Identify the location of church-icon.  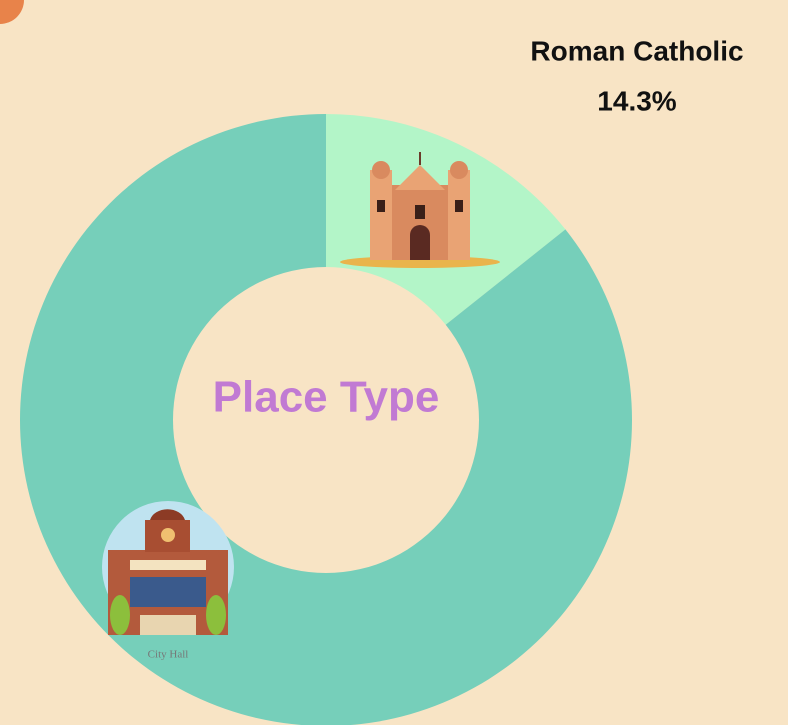
(420, 210).